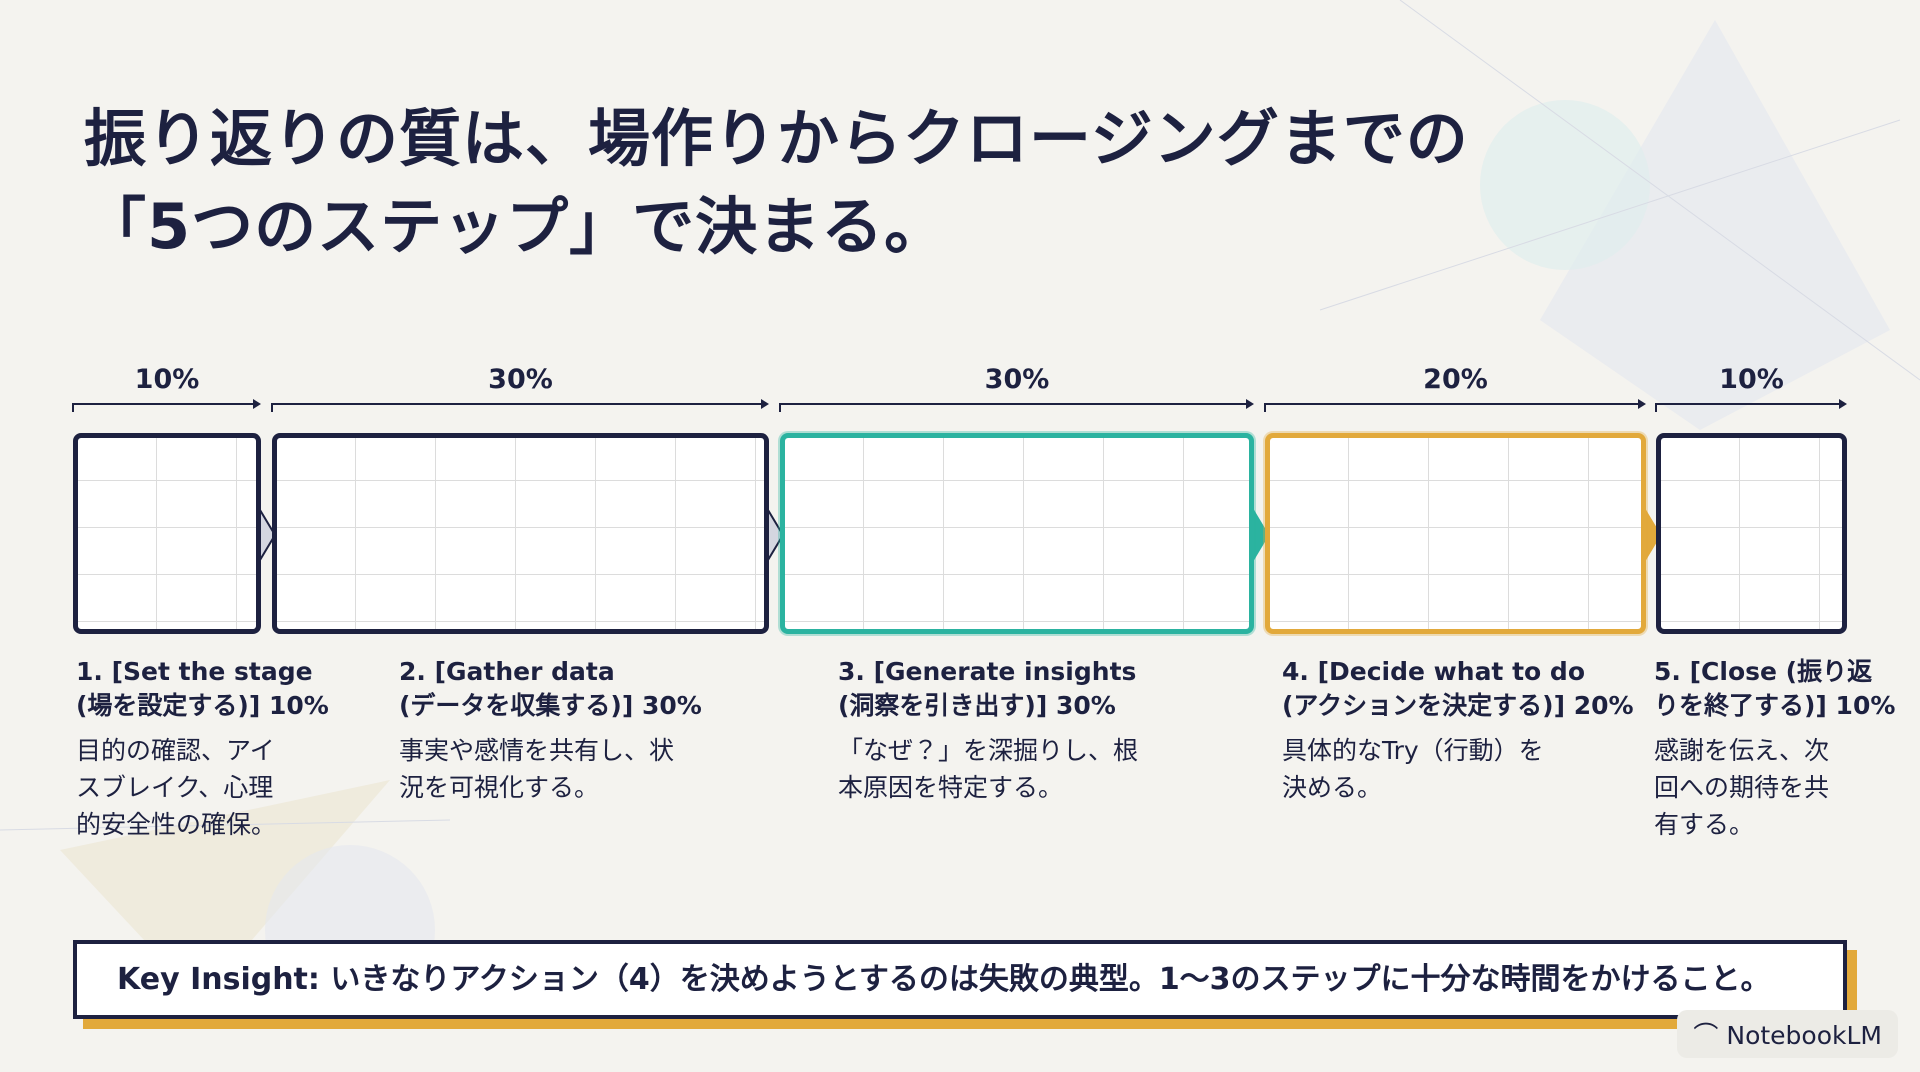  I want to click on step-description-line: スブレイク、心理, so click(175, 787).